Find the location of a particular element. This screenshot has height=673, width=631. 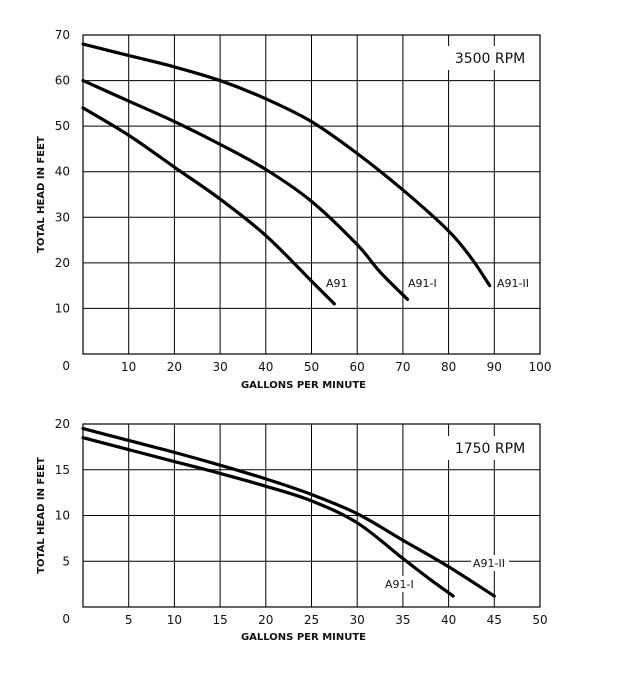

y-tick-label: 15 is located at coordinates (62, 470).